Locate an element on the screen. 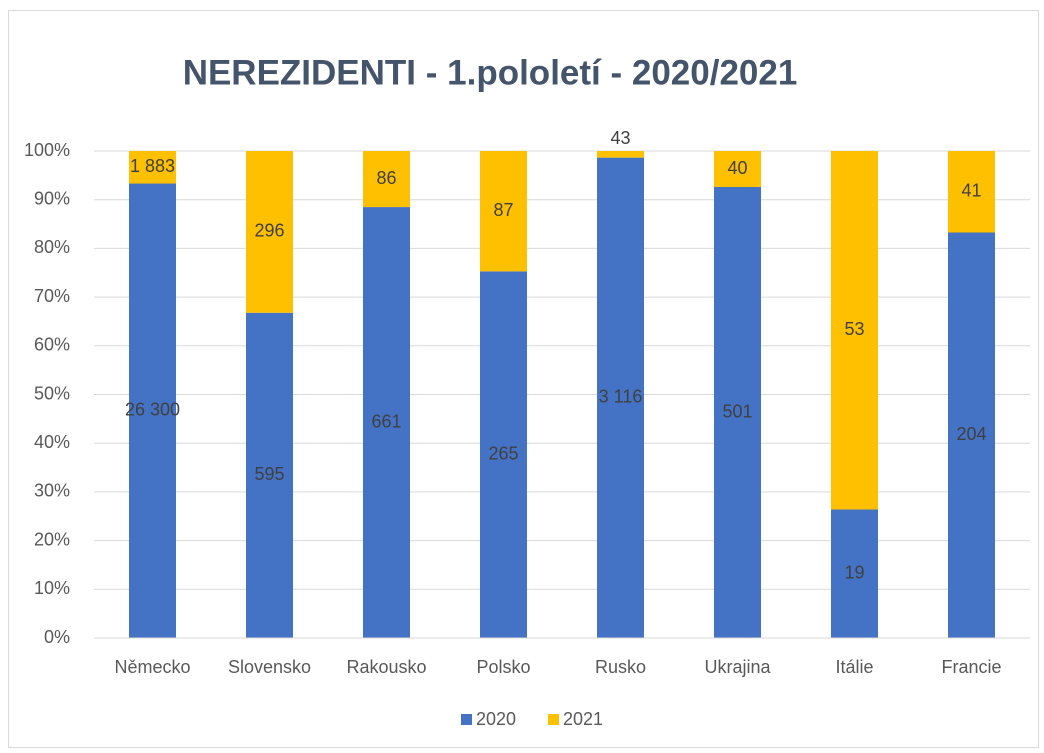 The width and height of the screenshot is (1044, 753). data-label: 204 is located at coordinates (971, 434).